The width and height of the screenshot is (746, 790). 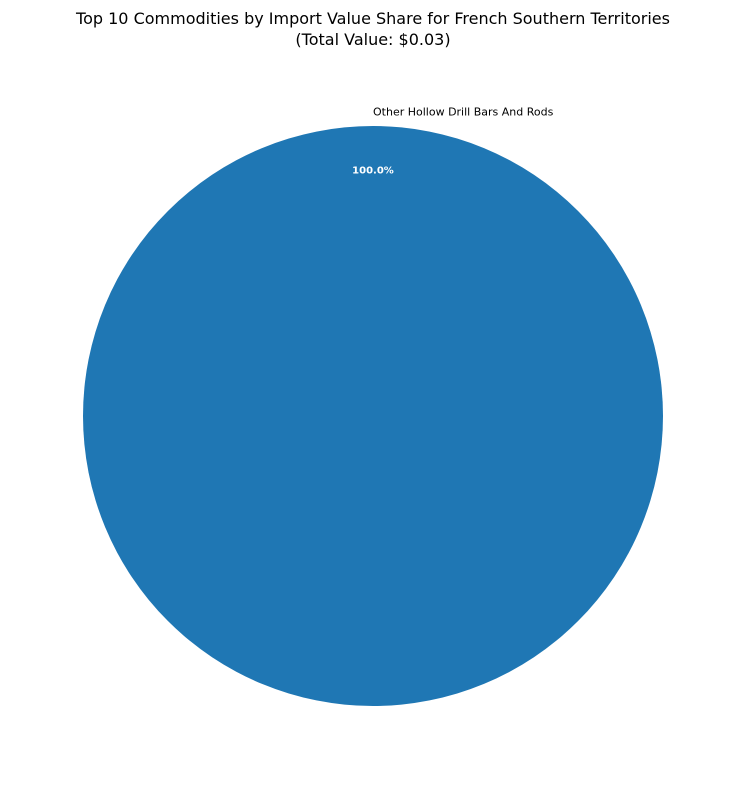 I want to click on chart-subtitle: (Total Value: $0.03), so click(x=372, y=39).